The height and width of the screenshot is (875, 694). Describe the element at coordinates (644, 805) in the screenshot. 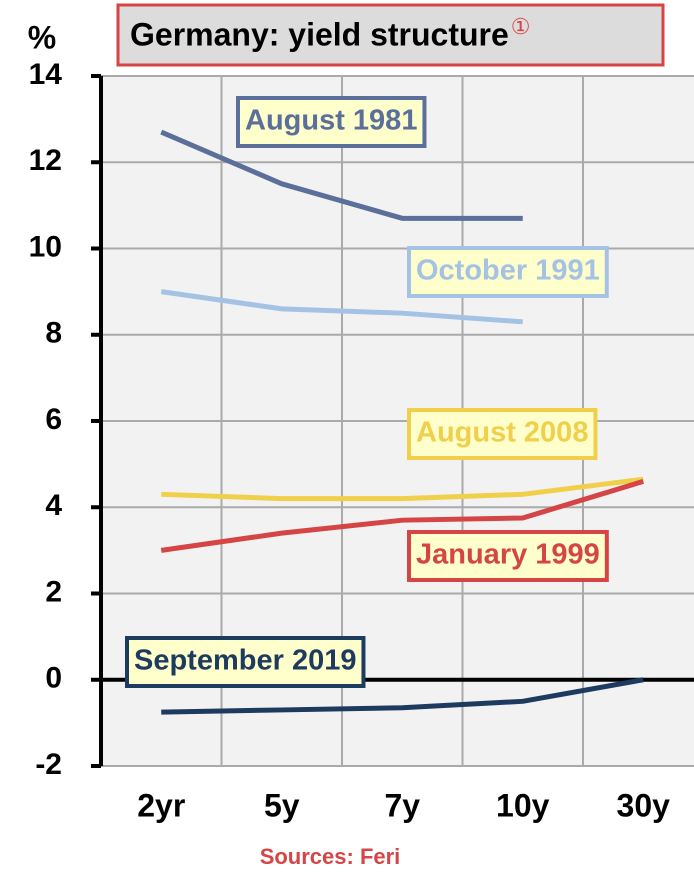

I see `x-tick-label: 30y` at that location.